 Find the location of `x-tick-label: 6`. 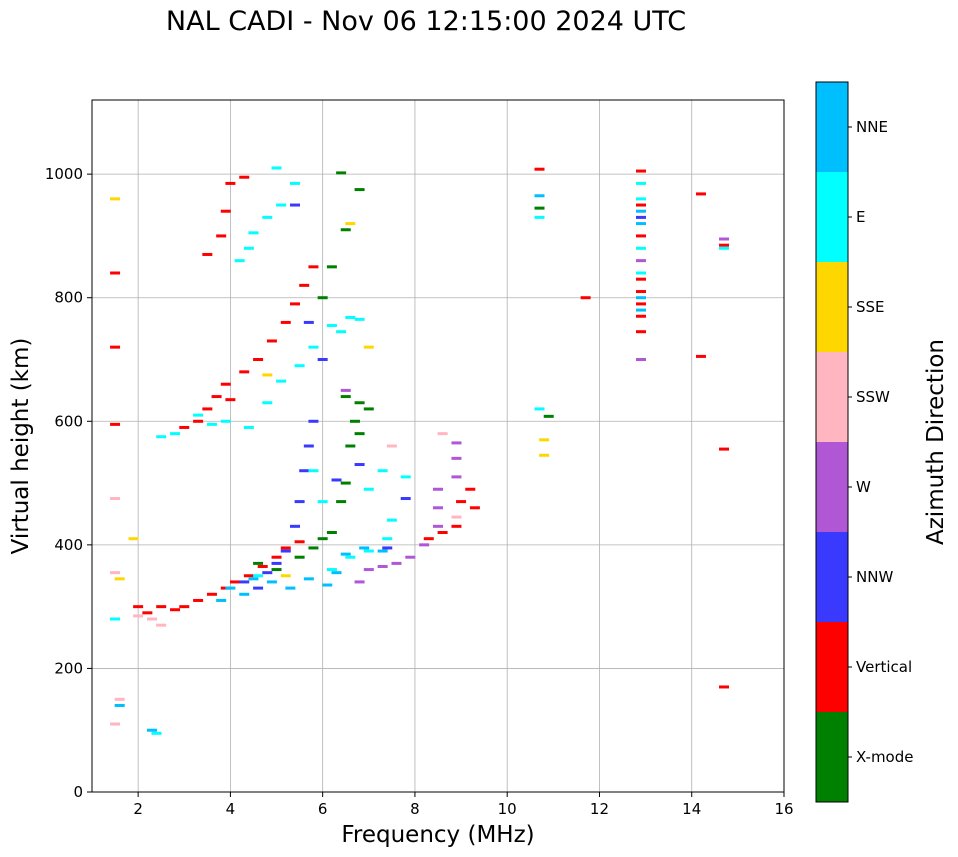

x-tick-label: 6 is located at coordinates (323, 809).